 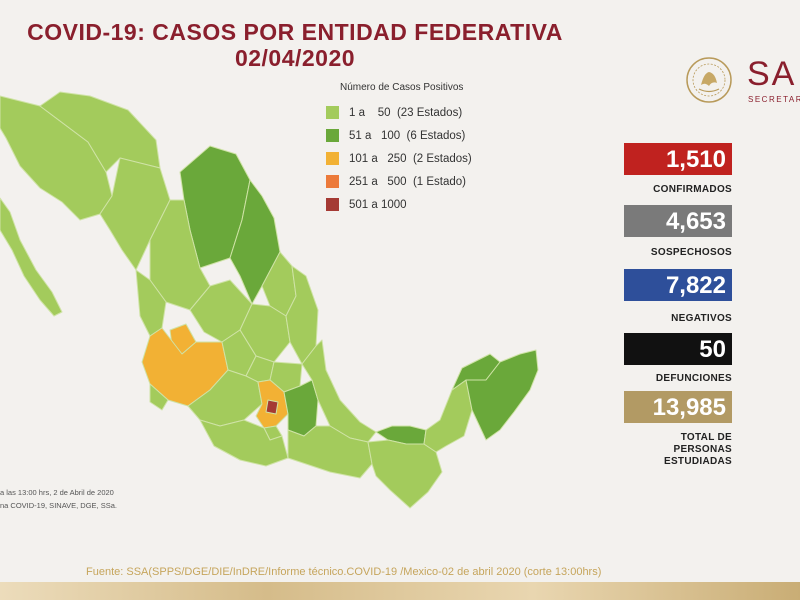 I want to click on decorative-bottom-bar, so click(x=400, y=591).